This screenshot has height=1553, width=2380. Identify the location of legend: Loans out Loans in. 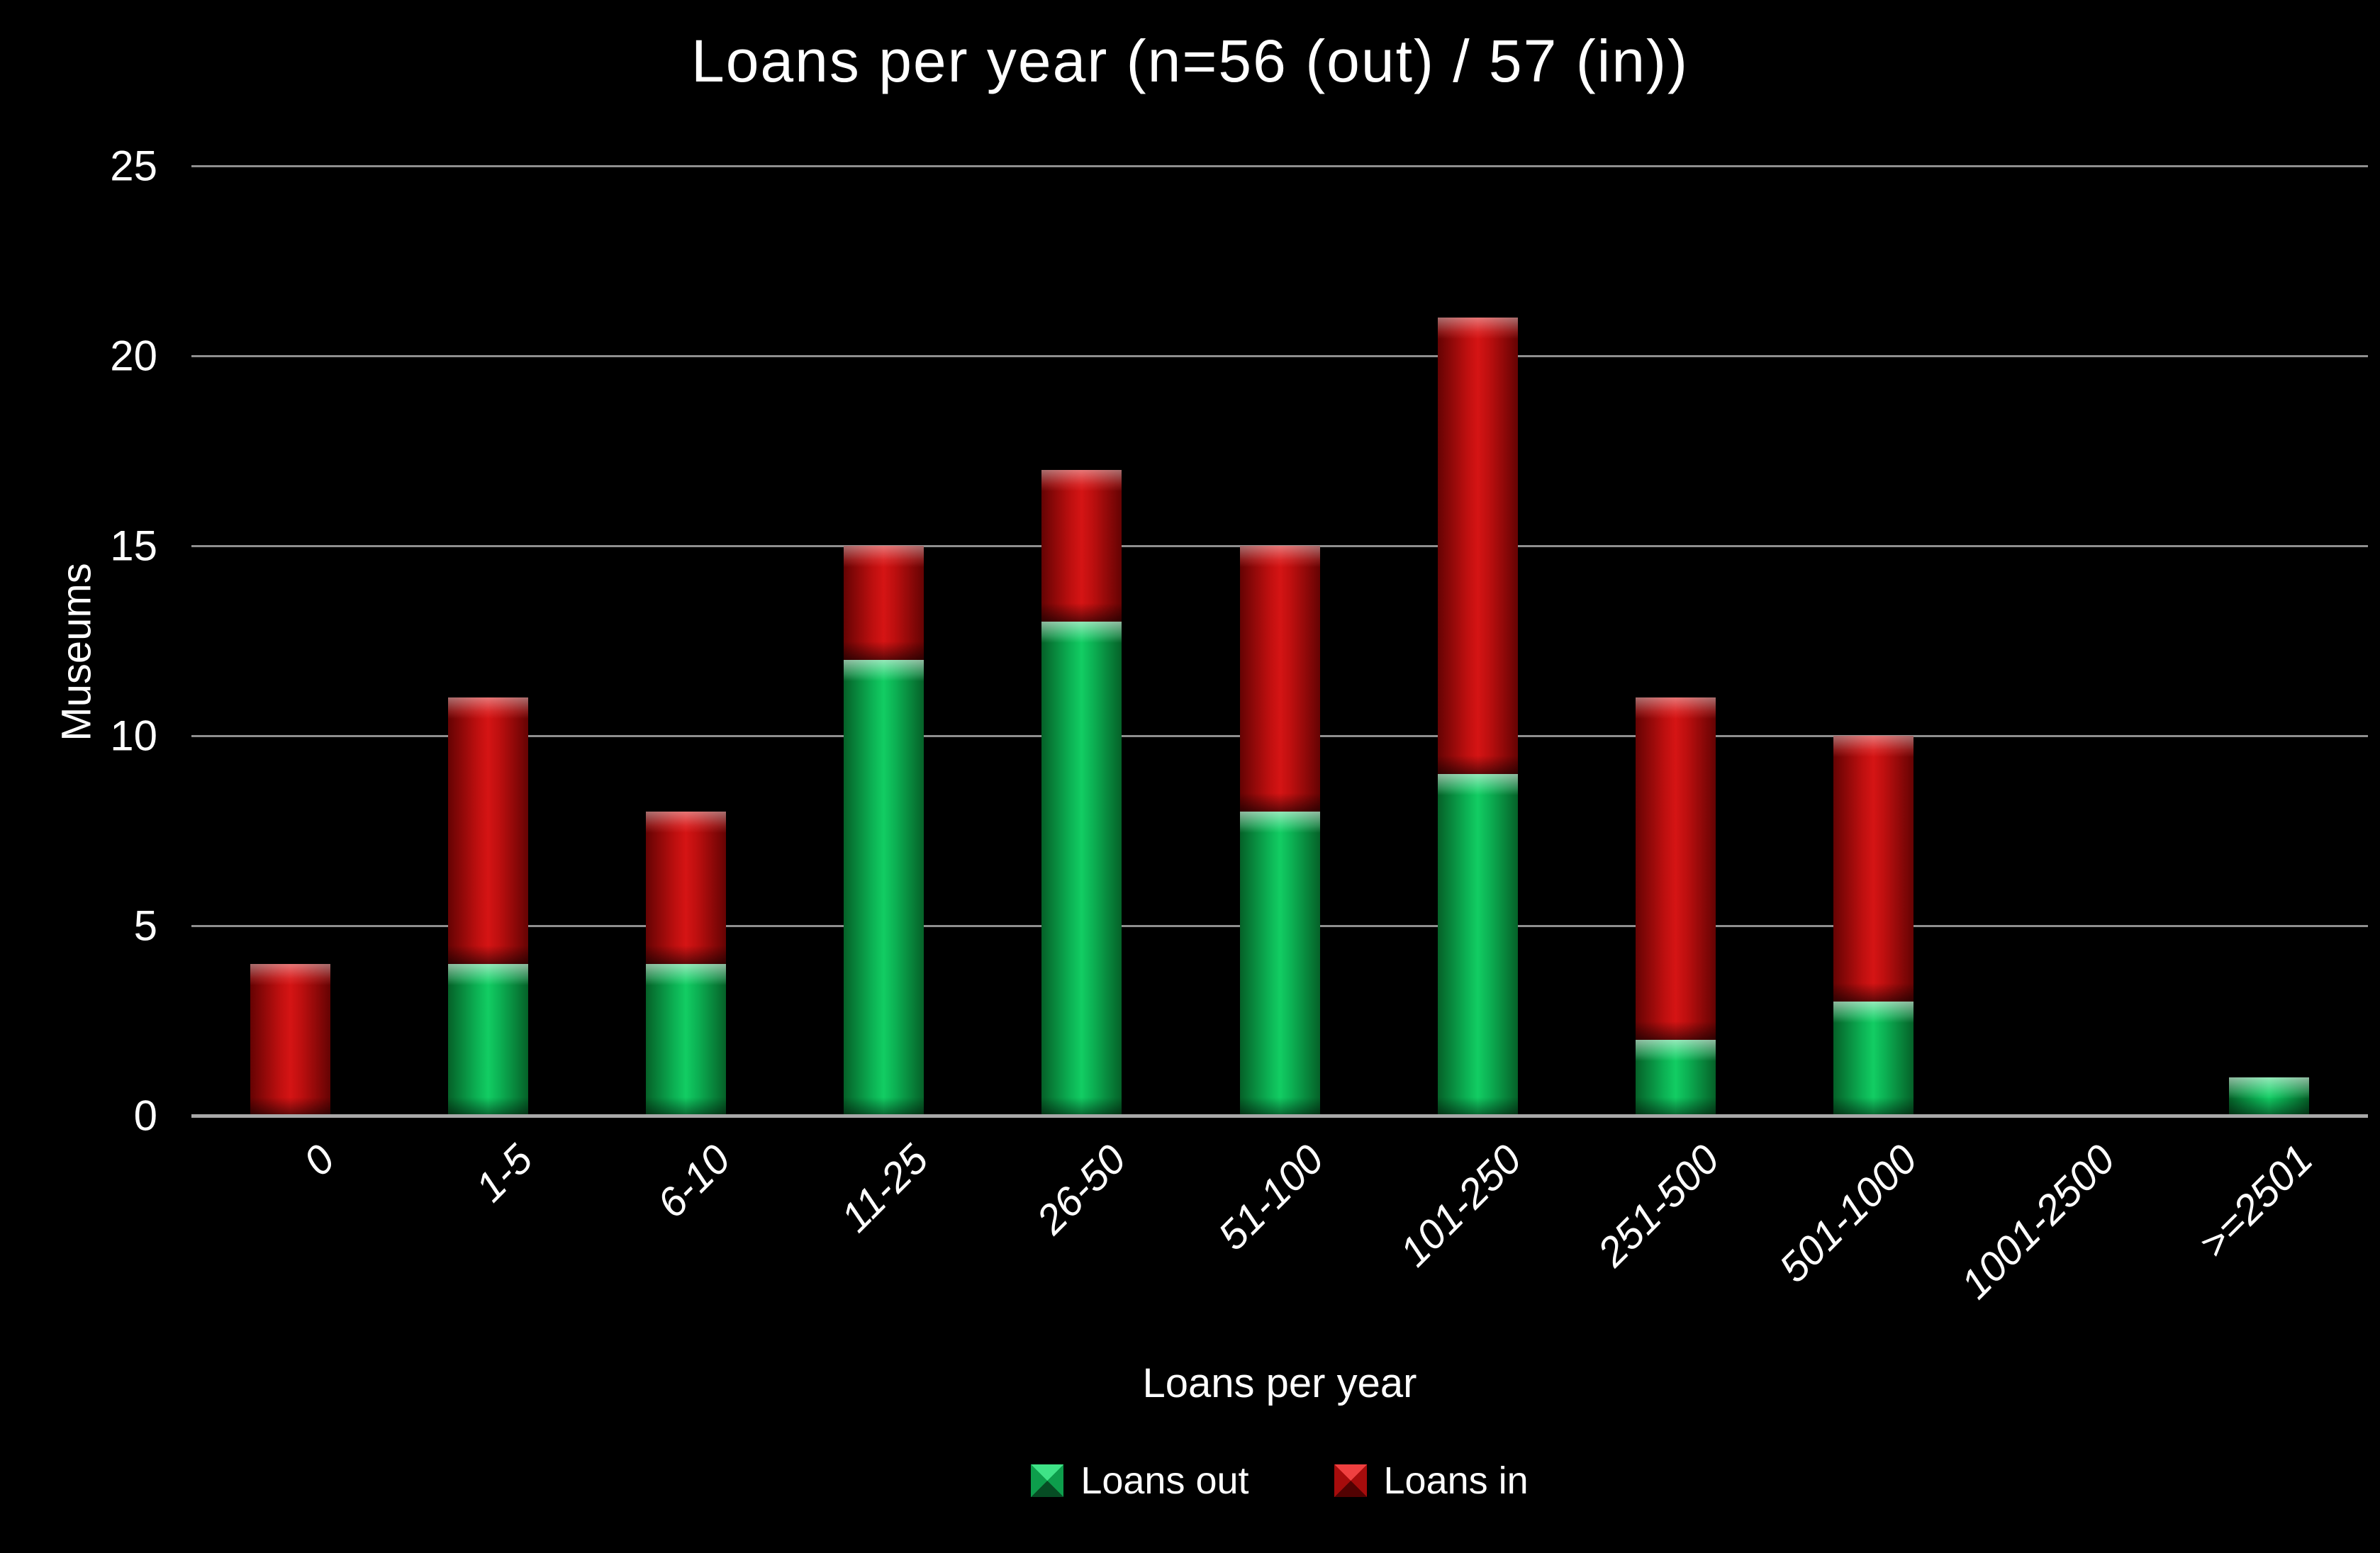
(1279, 1481).